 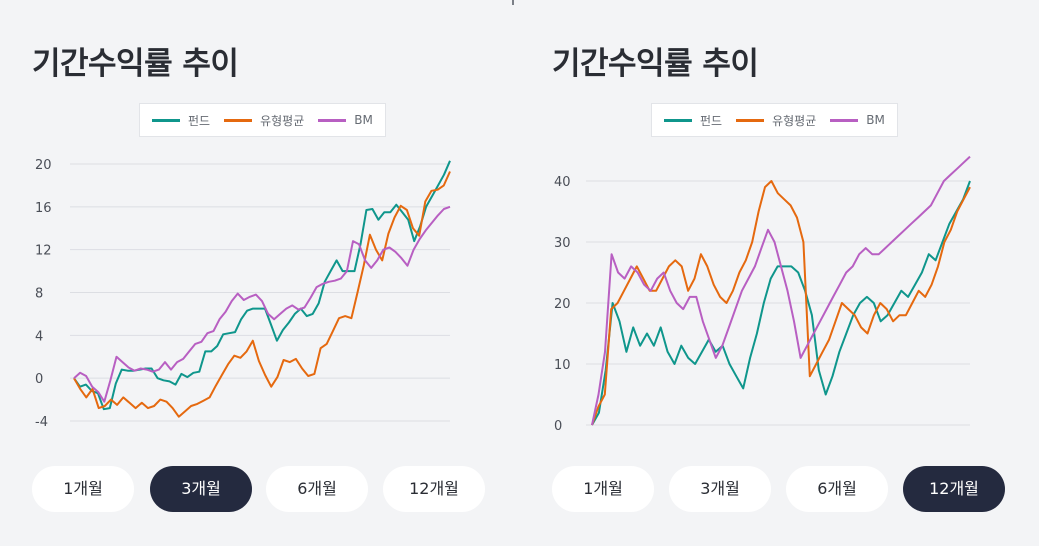 What do you see at coordinates (562, 243) in the screenshot?
I see `y-tick-label: 30` at bounding box center [562, 243].